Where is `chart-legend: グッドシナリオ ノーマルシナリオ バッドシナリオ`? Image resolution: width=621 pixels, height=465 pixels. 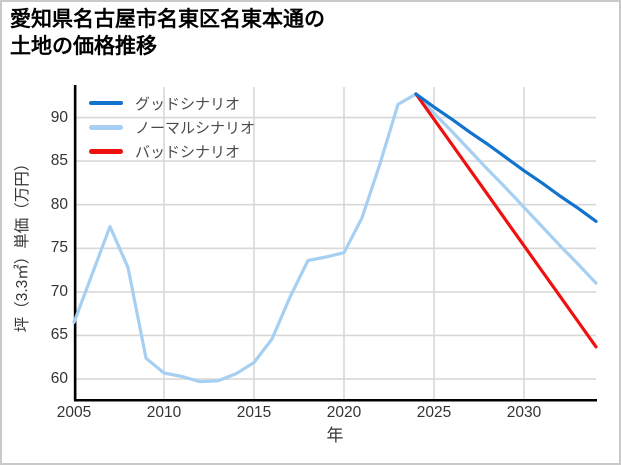
chart-legend: グッドシナリオ ノーマルシナリオ バッドシナリオ is located at coordinates (172, 127).